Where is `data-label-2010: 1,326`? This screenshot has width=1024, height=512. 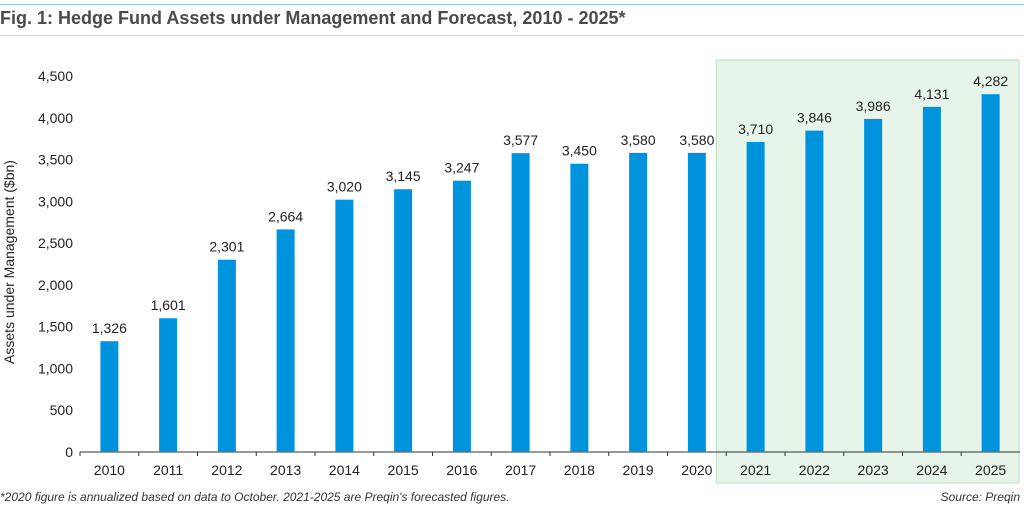
data-label-2010: 1,326 is located at coordinates (109, 328).